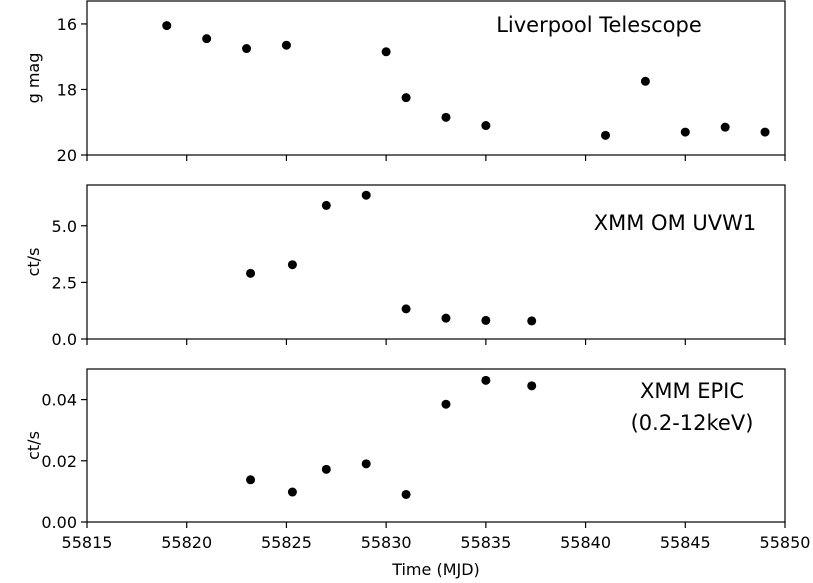 Image resolution: width=813 pixels, height=583 pixels. Describe the element at coordinates (685, 542) in the screenshot. I see `x-tick-label: 55845` at that location.